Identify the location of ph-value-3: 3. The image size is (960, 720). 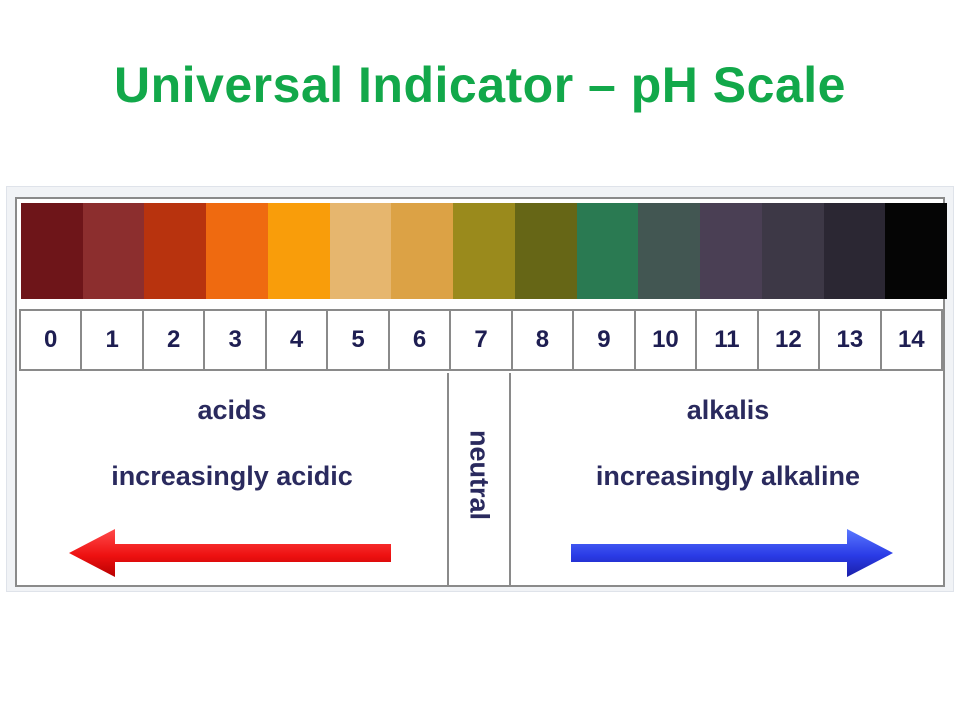
(236, 340).